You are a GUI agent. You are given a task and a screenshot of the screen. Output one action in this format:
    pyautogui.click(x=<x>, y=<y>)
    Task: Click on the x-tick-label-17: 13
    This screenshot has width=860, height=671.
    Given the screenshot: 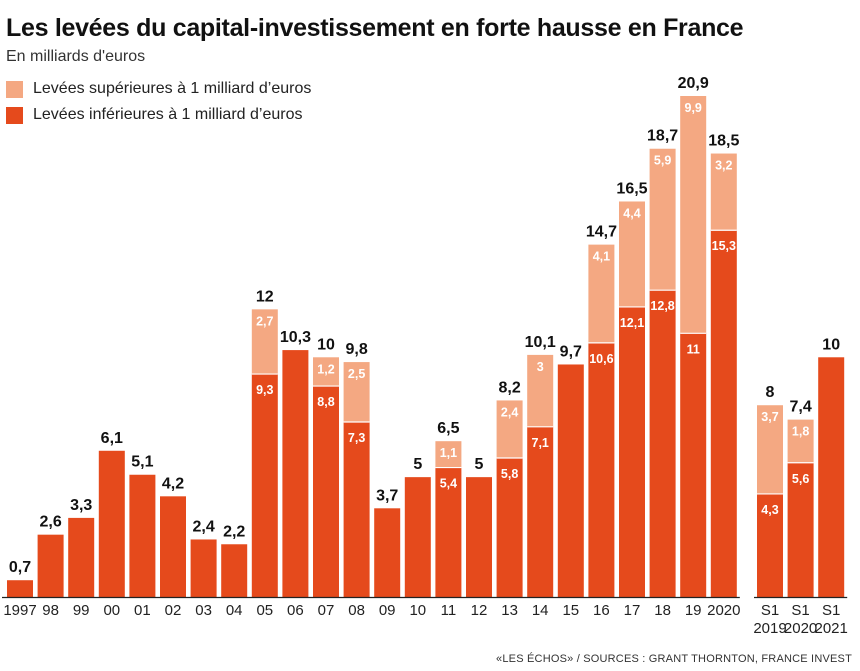 What is the action you would take?
    pyautogui.click(x=509, y=610)
    